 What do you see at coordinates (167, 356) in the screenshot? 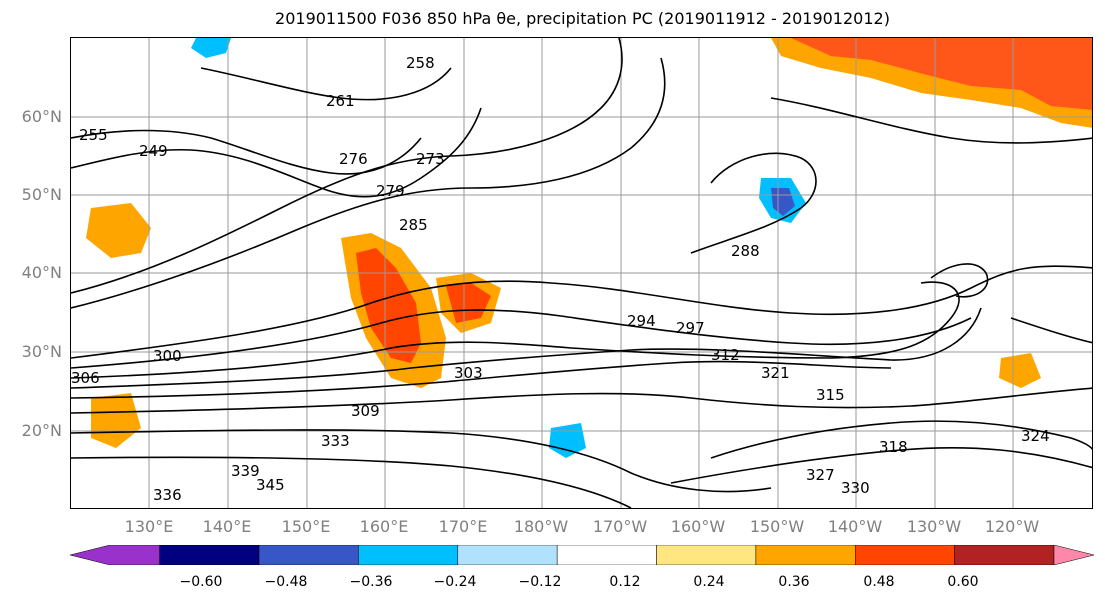
I see `contour-label: 300` at bounding box center [167, 356].